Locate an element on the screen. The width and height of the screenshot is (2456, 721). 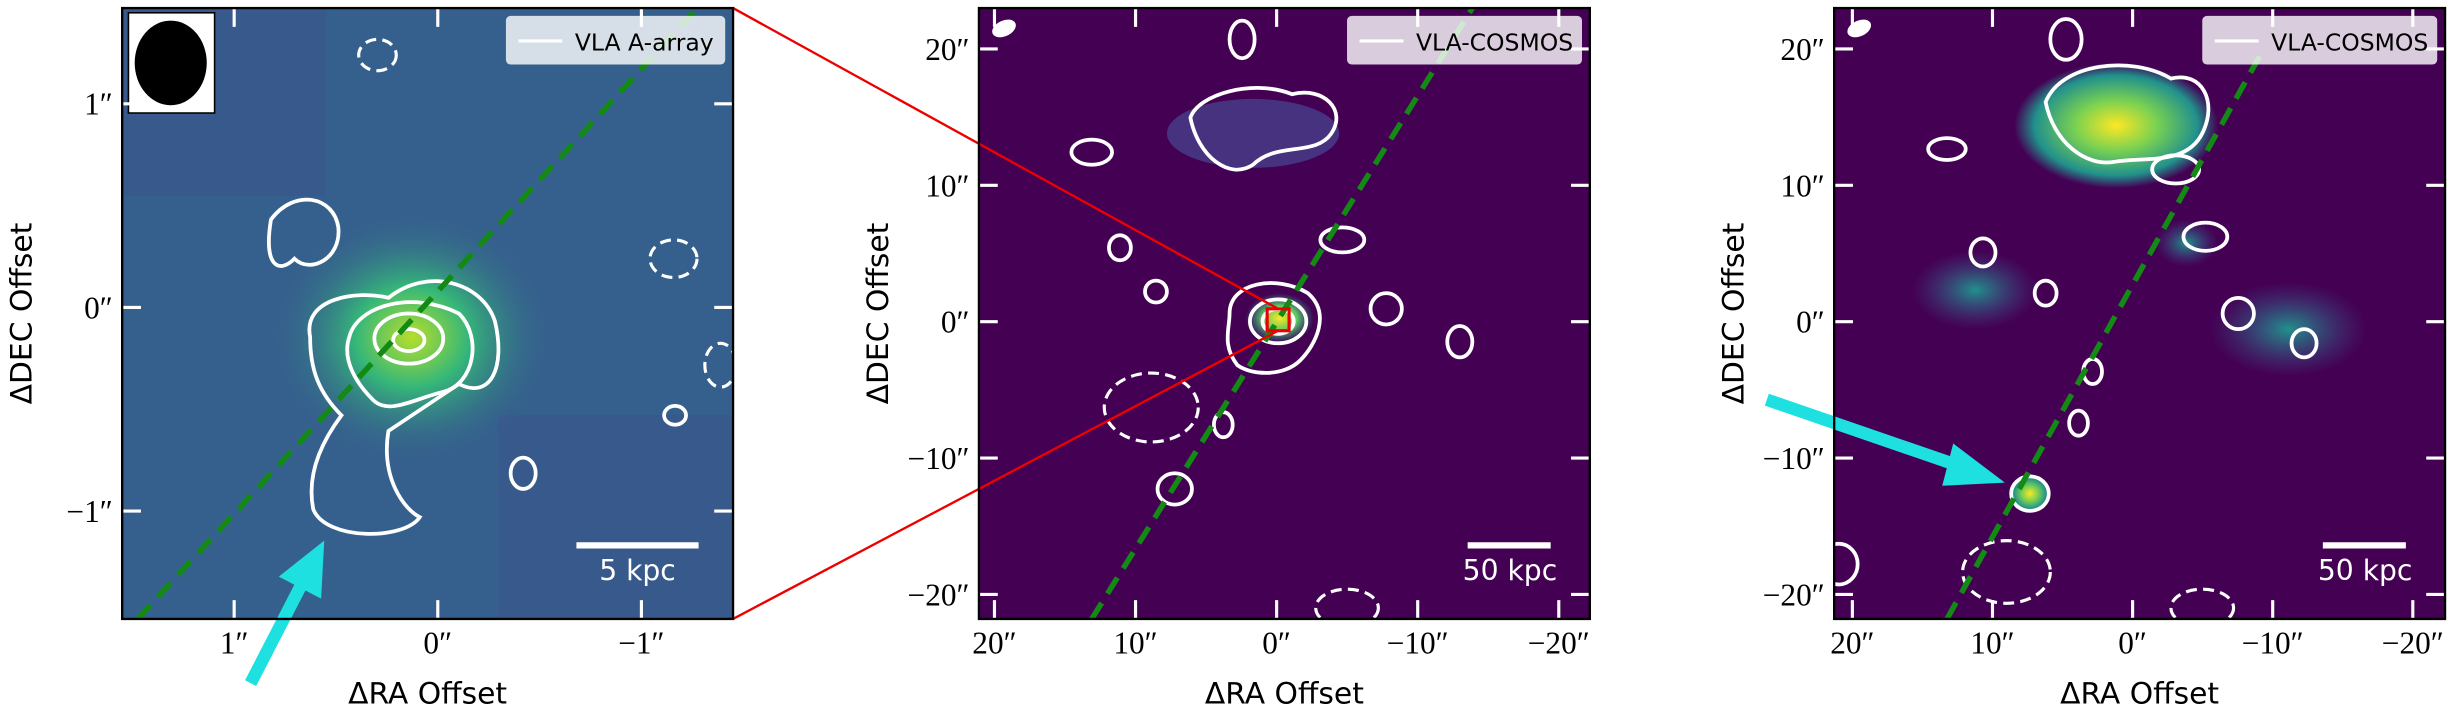
source-emission is located at coordinates (411, 337).